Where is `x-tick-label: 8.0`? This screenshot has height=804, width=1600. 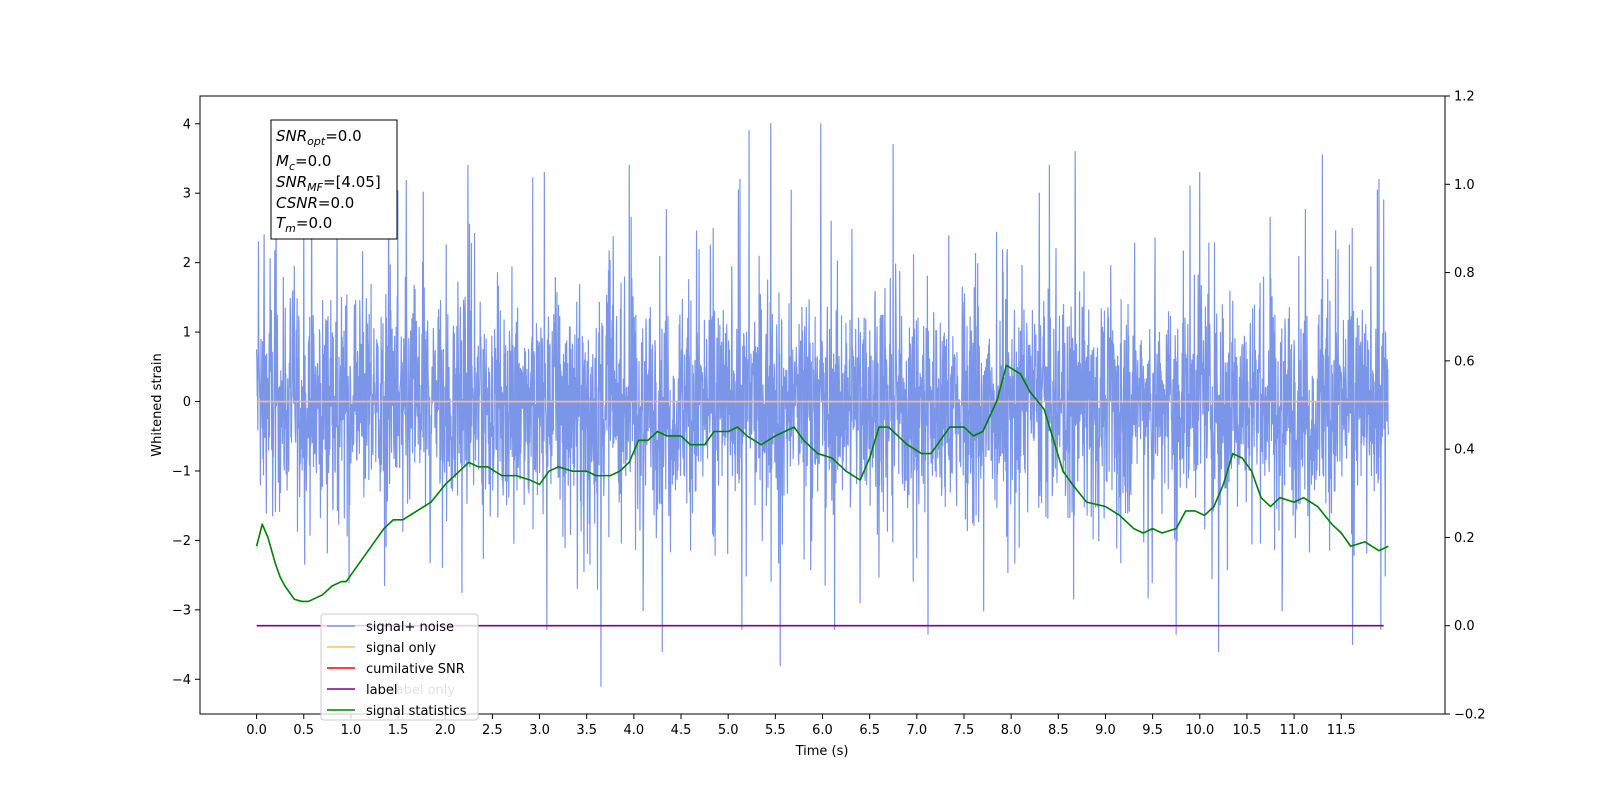
x-tick-label: 8.0 is located at coordinates (1011, 730).